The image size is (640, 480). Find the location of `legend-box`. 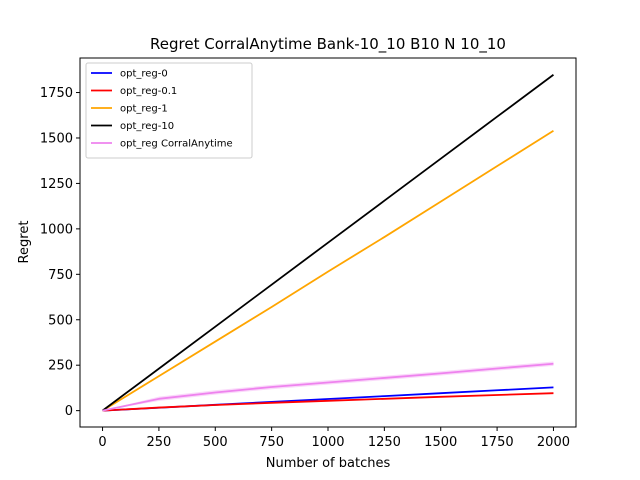

legend-box is located at coordinates (169, 110).